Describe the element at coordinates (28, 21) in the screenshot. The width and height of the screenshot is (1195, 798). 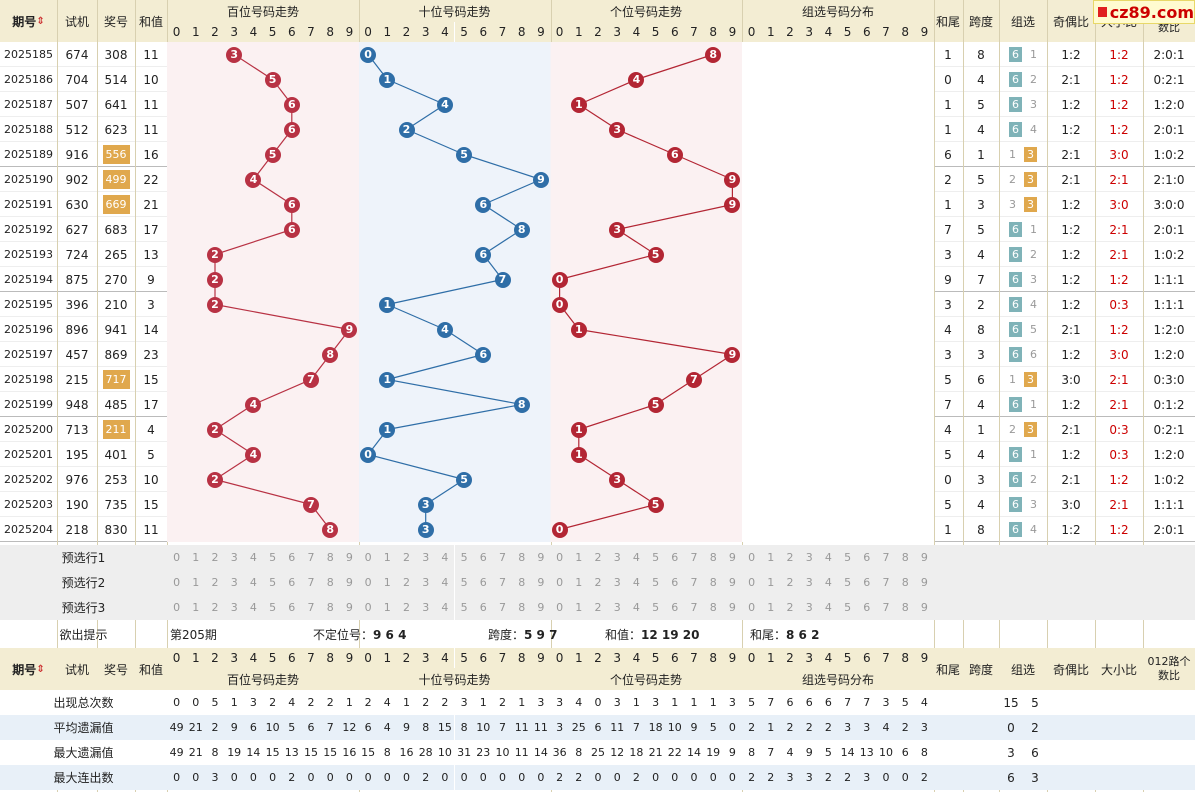
I see `header-period: 期号 ⇕` at that location.